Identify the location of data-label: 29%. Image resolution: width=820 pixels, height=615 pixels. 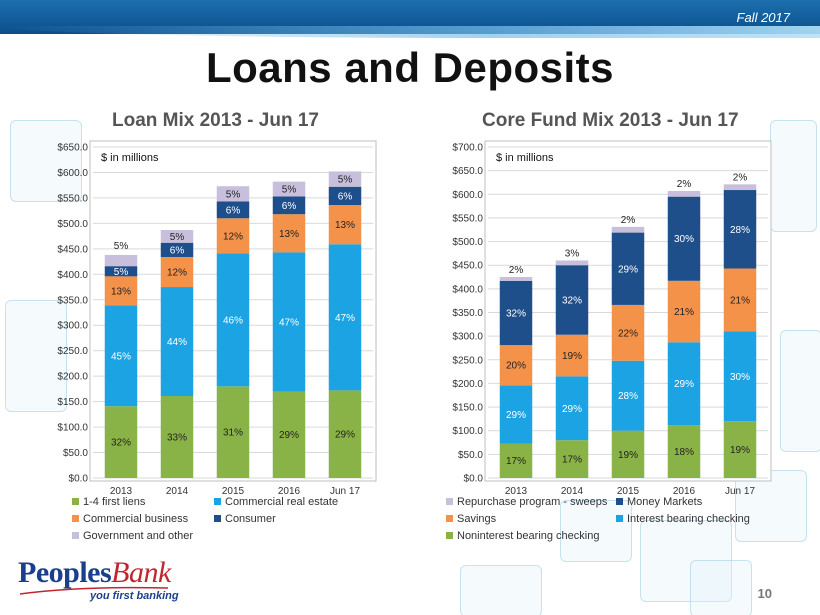
(628, 269).